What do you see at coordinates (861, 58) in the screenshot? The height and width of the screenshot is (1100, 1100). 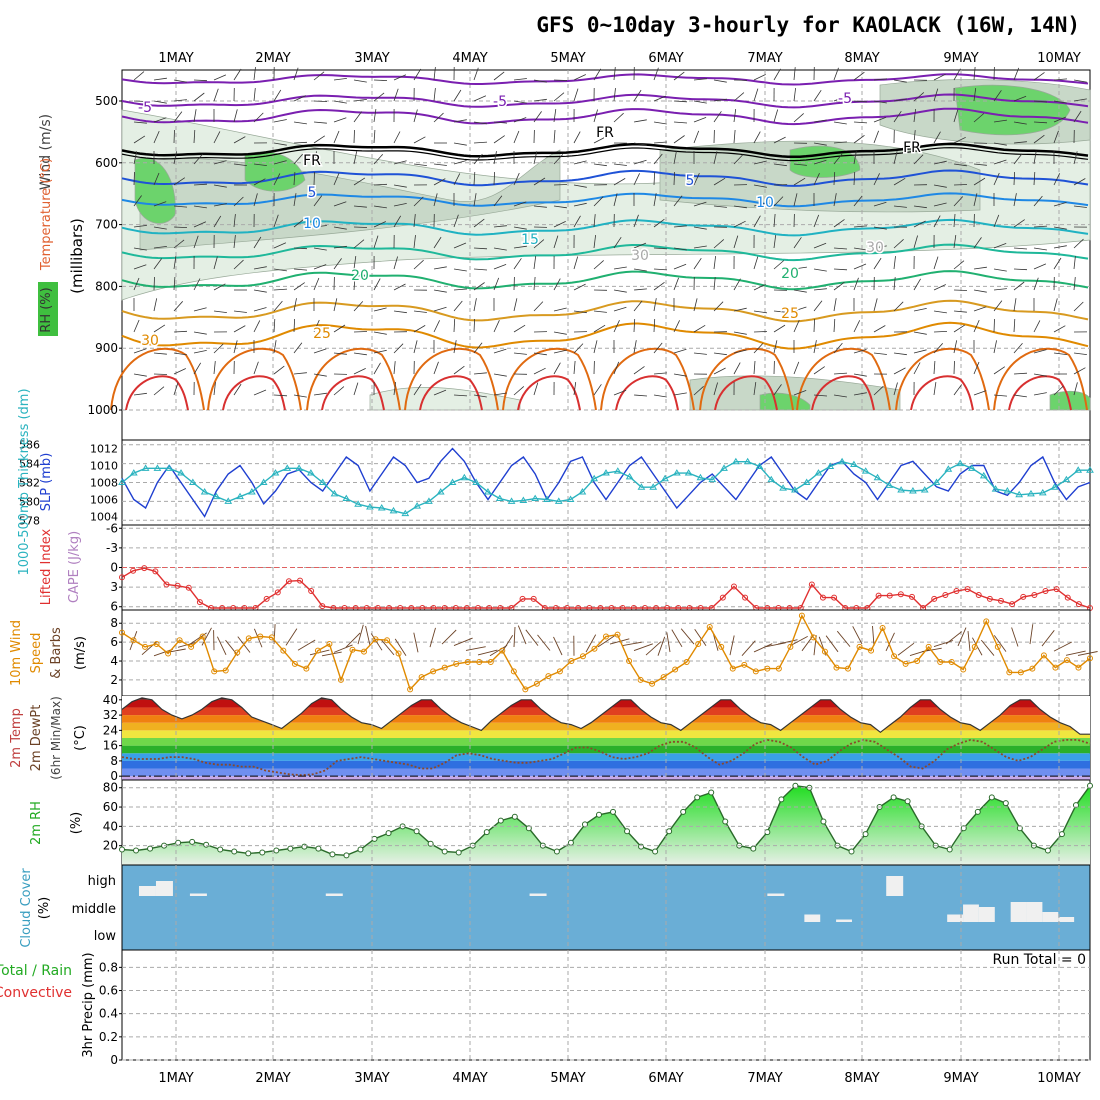 I see `top-date-label: 8MAY` at bounding box center [861, 58].